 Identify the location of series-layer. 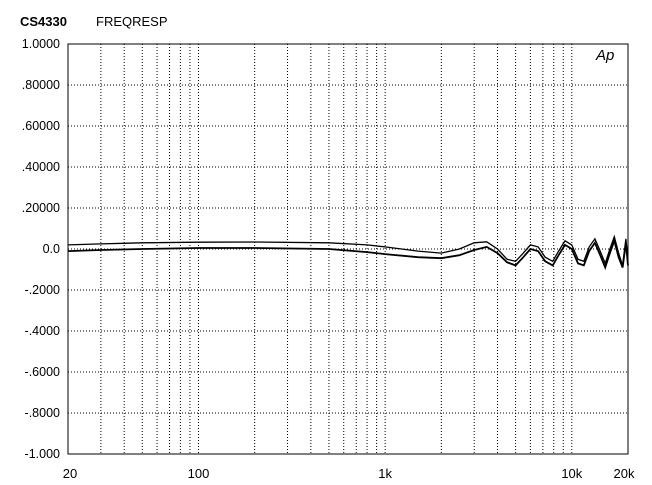
(348, 252).